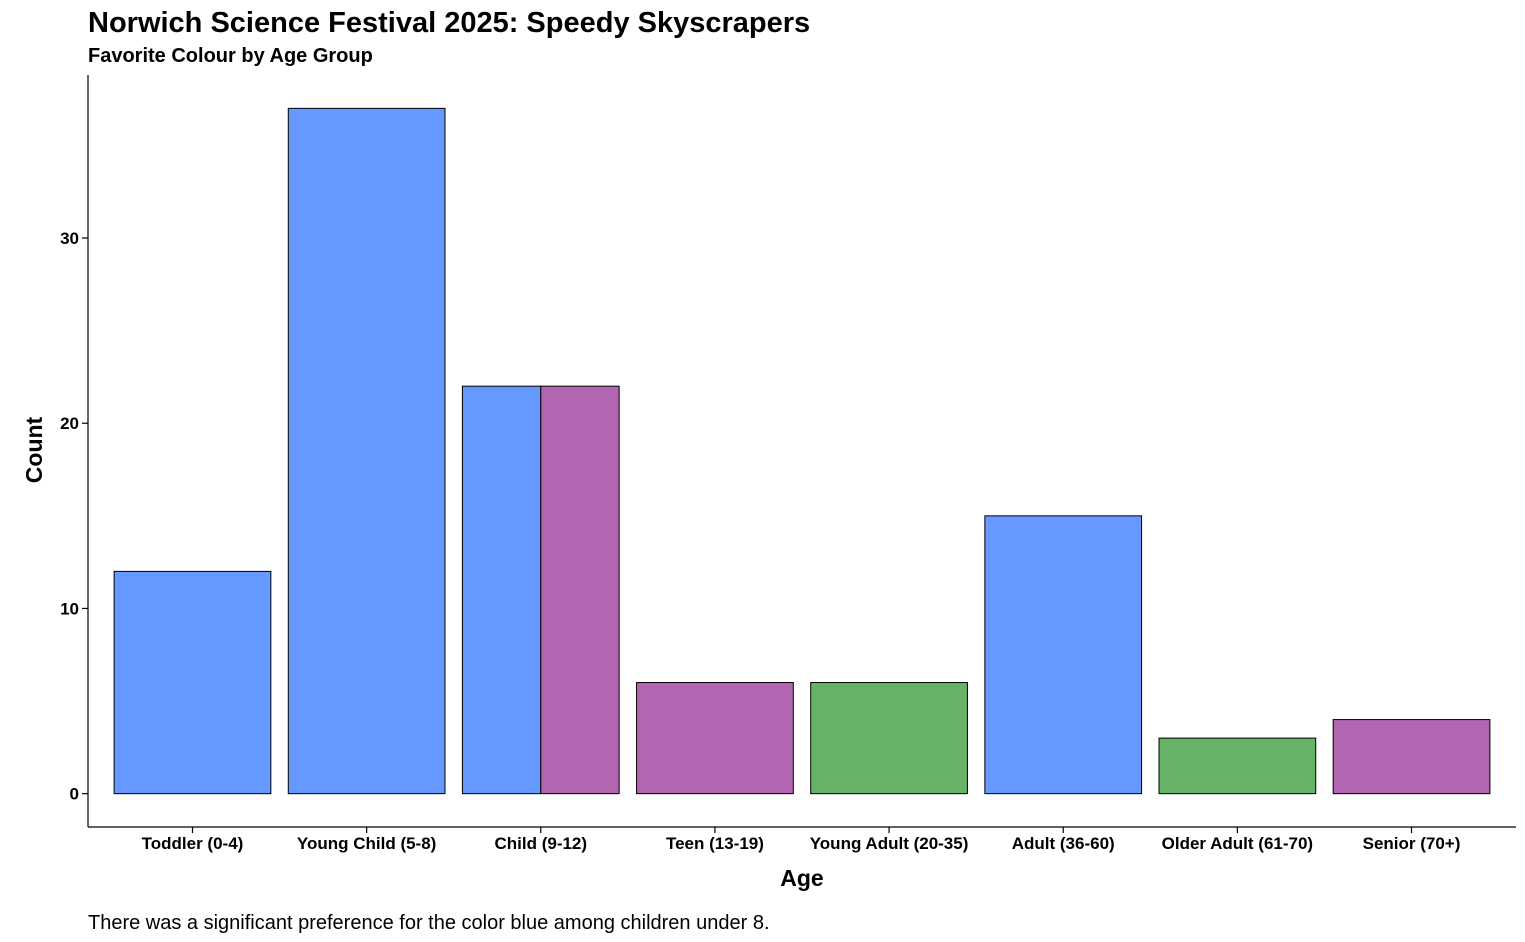 Image resolution: width=1525 pixels, height=942 pixels. I want to click on x-tick-label-2: Young Child (5-8), so click(366, 843).